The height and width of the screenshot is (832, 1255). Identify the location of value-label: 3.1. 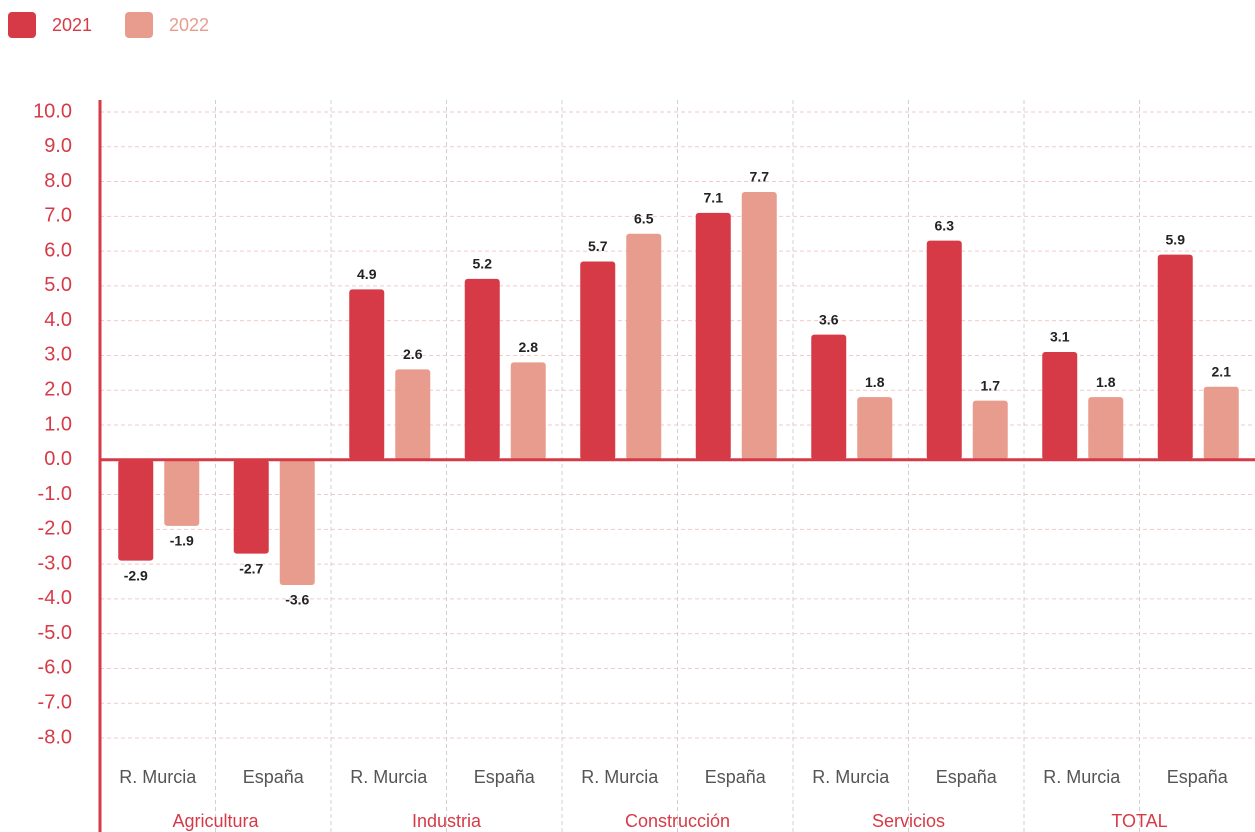
(1060, 337).